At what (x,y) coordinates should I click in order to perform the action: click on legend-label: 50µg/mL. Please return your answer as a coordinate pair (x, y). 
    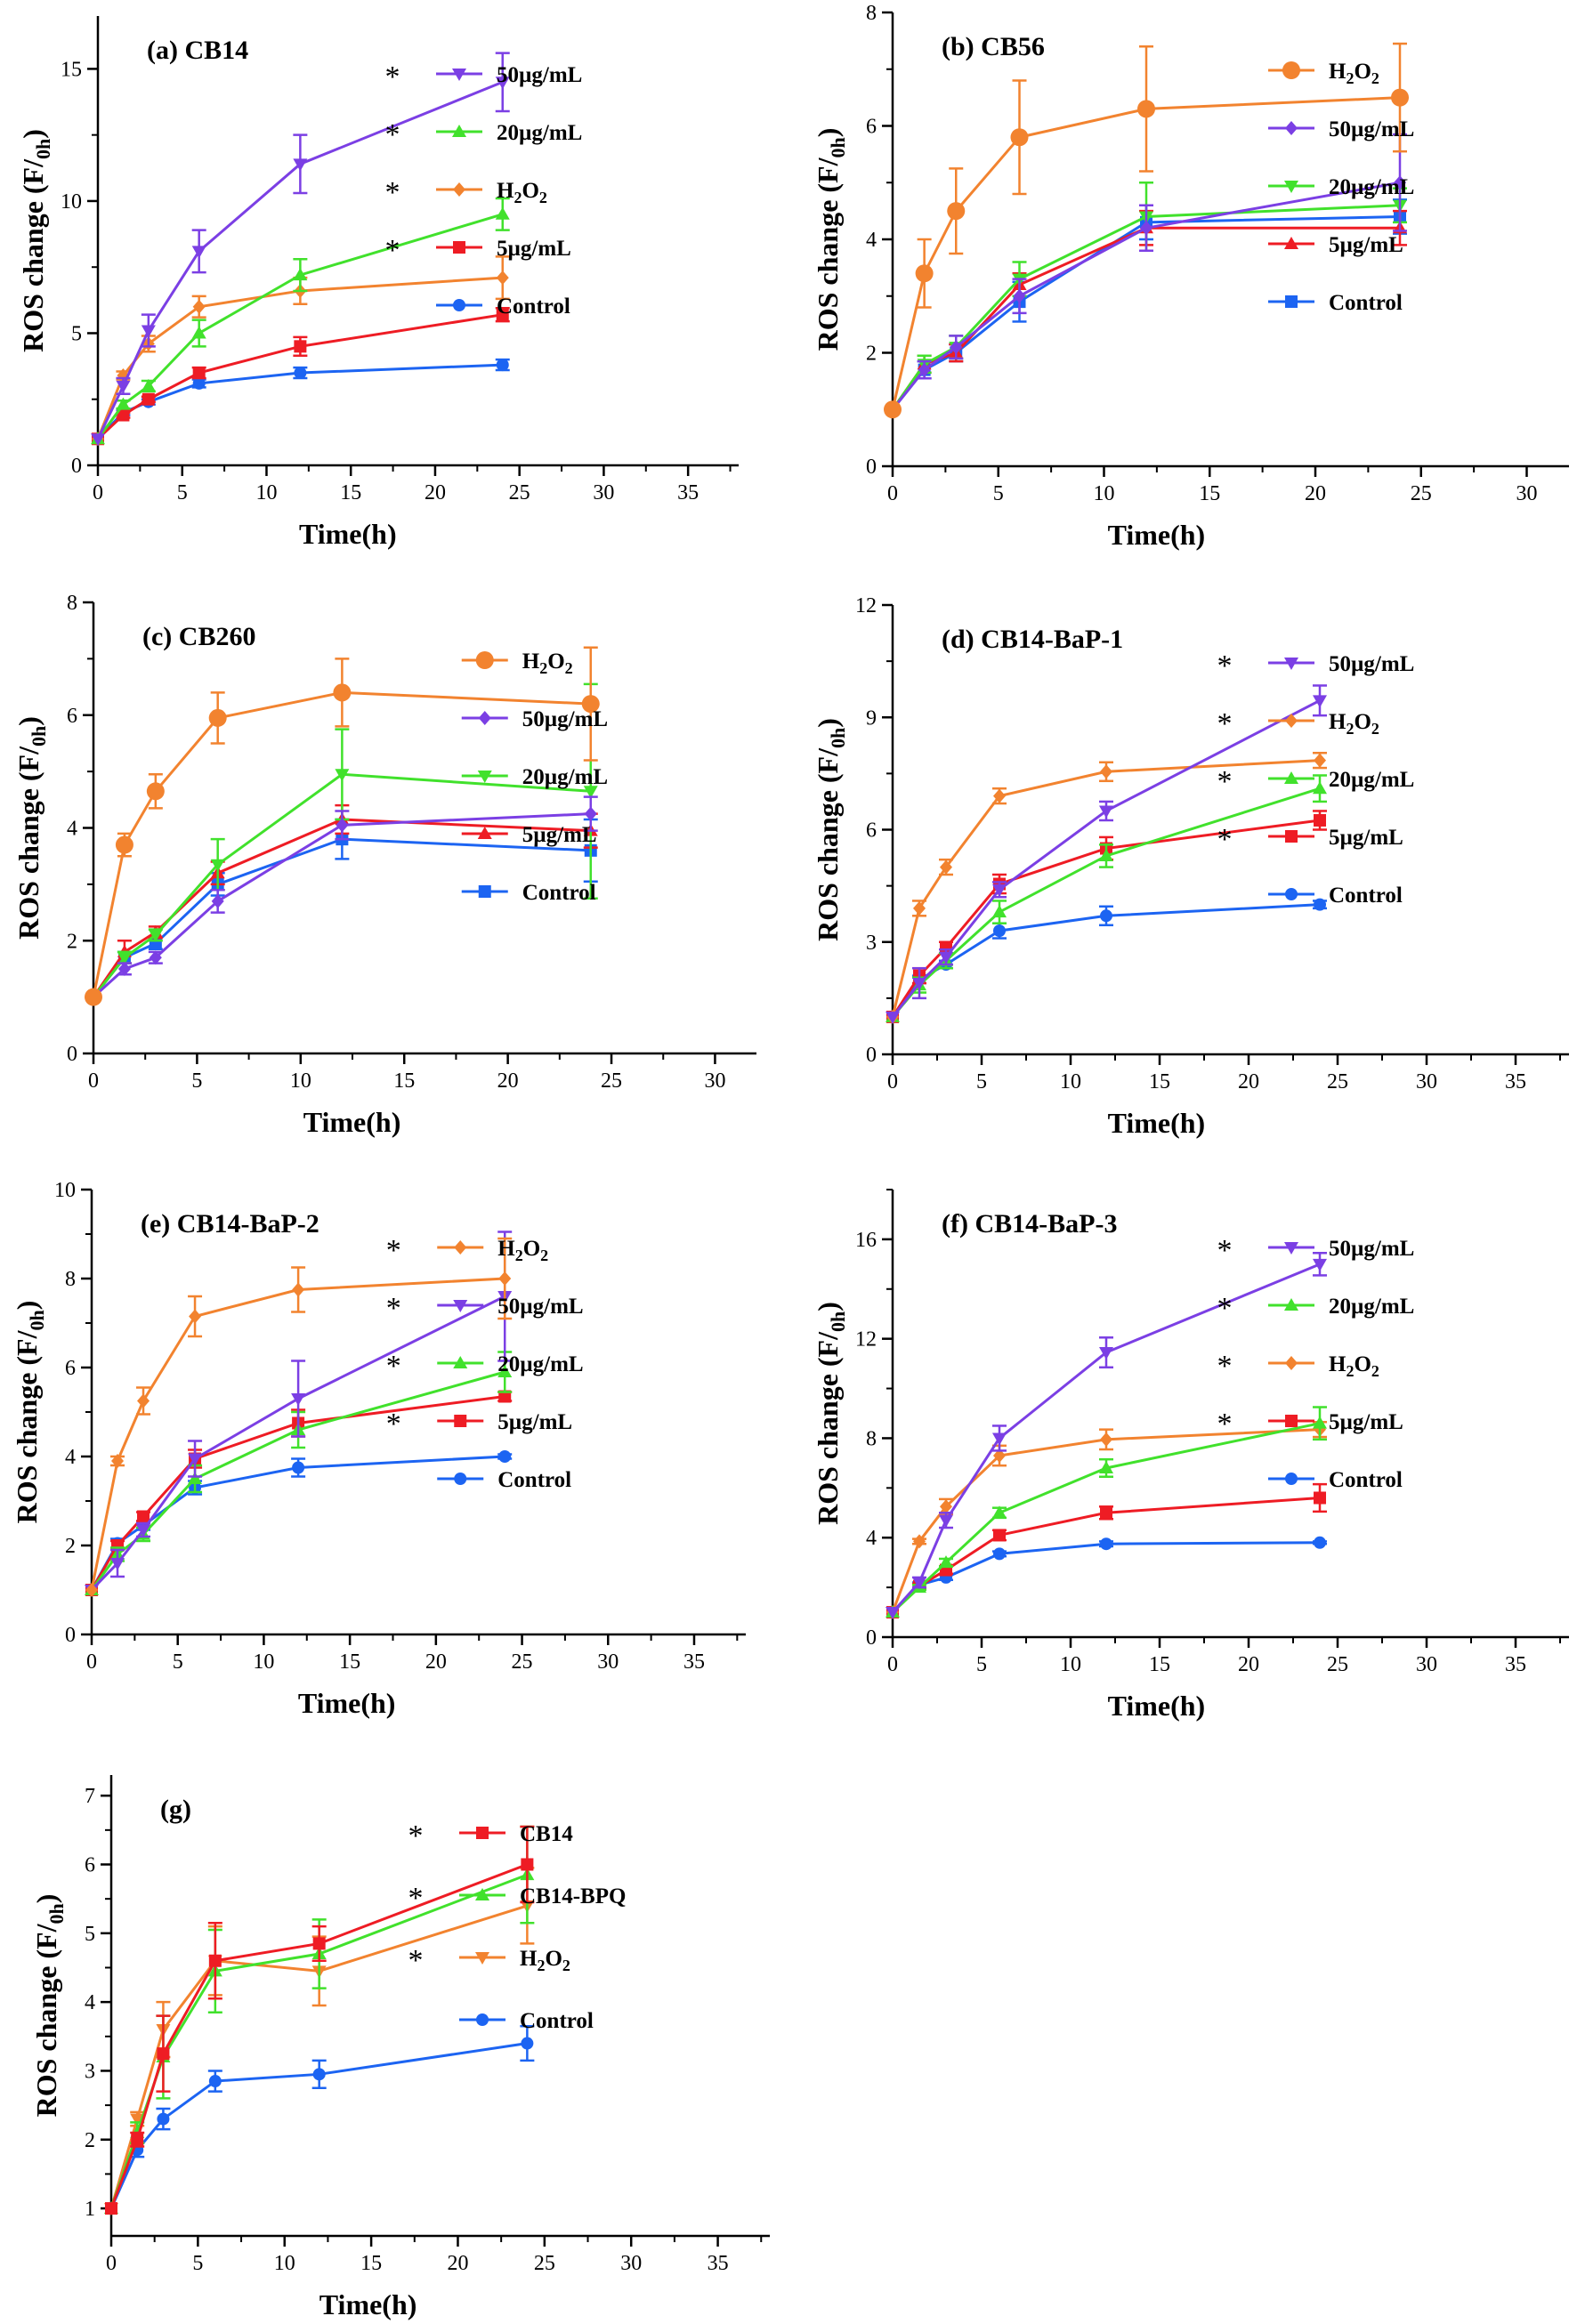
    Looking at the image, I should click on (565, 719).